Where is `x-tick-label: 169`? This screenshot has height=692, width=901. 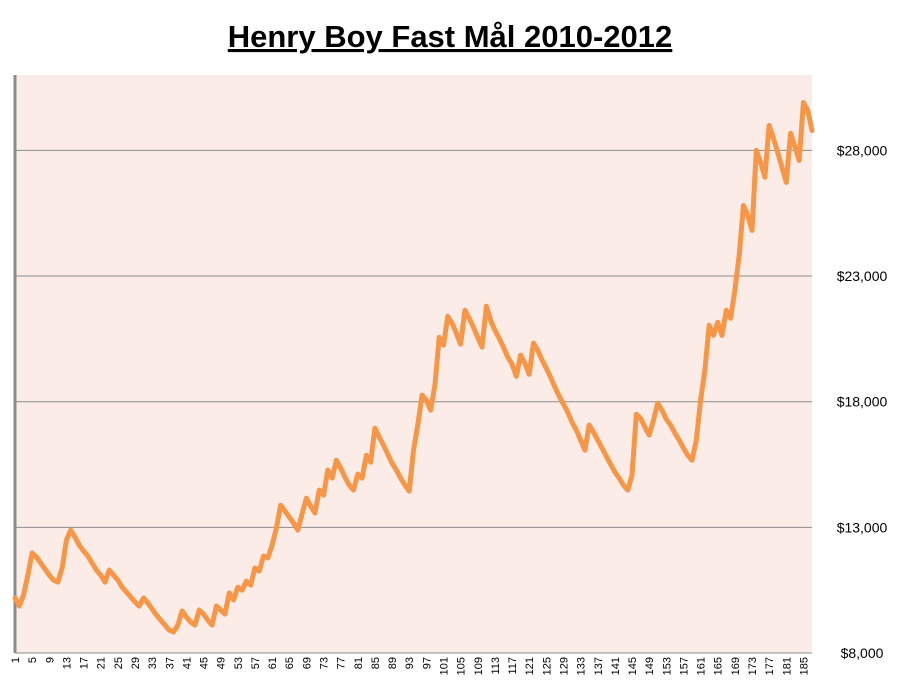
x-tick-label: 169 is located at coordinates (736, 666).